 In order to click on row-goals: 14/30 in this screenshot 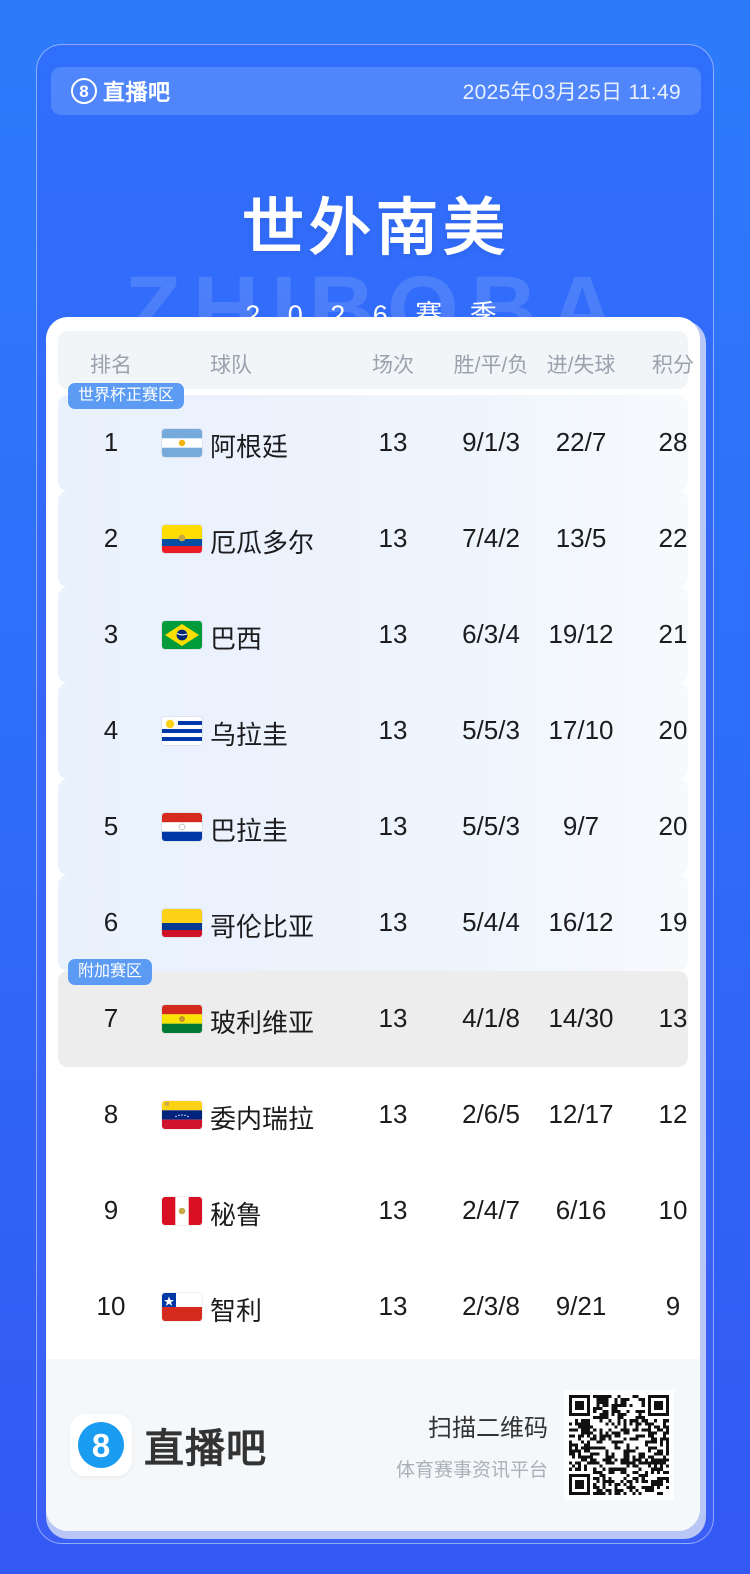, I will do `click(581, 1018)`.